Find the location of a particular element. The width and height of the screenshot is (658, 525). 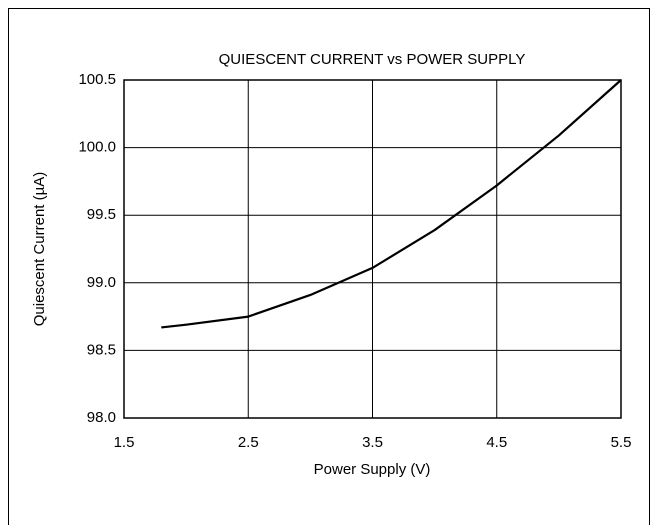

y-tick-label: 99.0 is located at coordinates (101, 282).